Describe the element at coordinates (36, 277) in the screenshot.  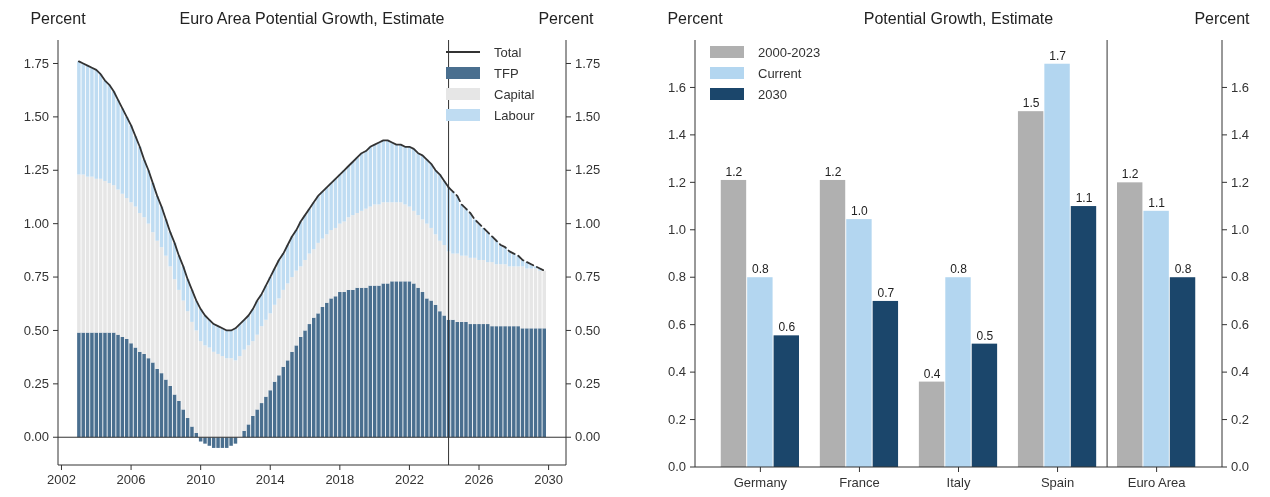
I see `y-tick-label: 0.75` at that location.